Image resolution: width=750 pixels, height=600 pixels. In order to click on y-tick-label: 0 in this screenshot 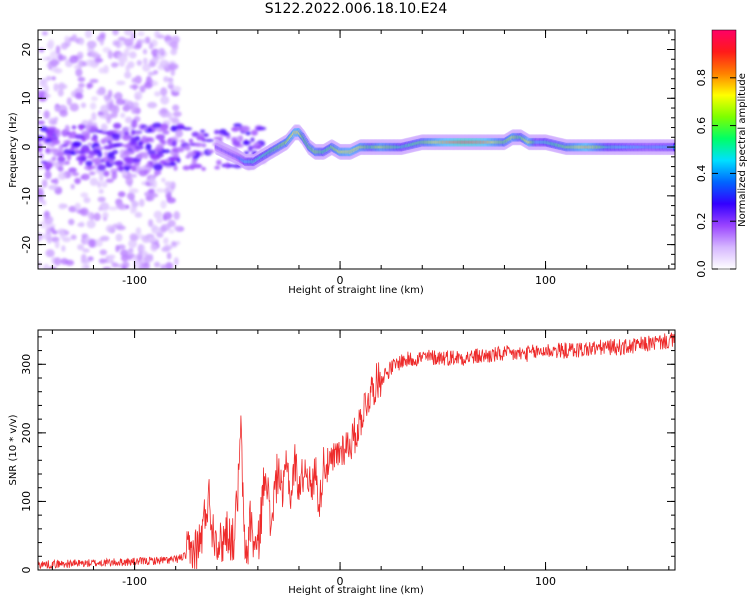, I will do `click(26, 147)`.